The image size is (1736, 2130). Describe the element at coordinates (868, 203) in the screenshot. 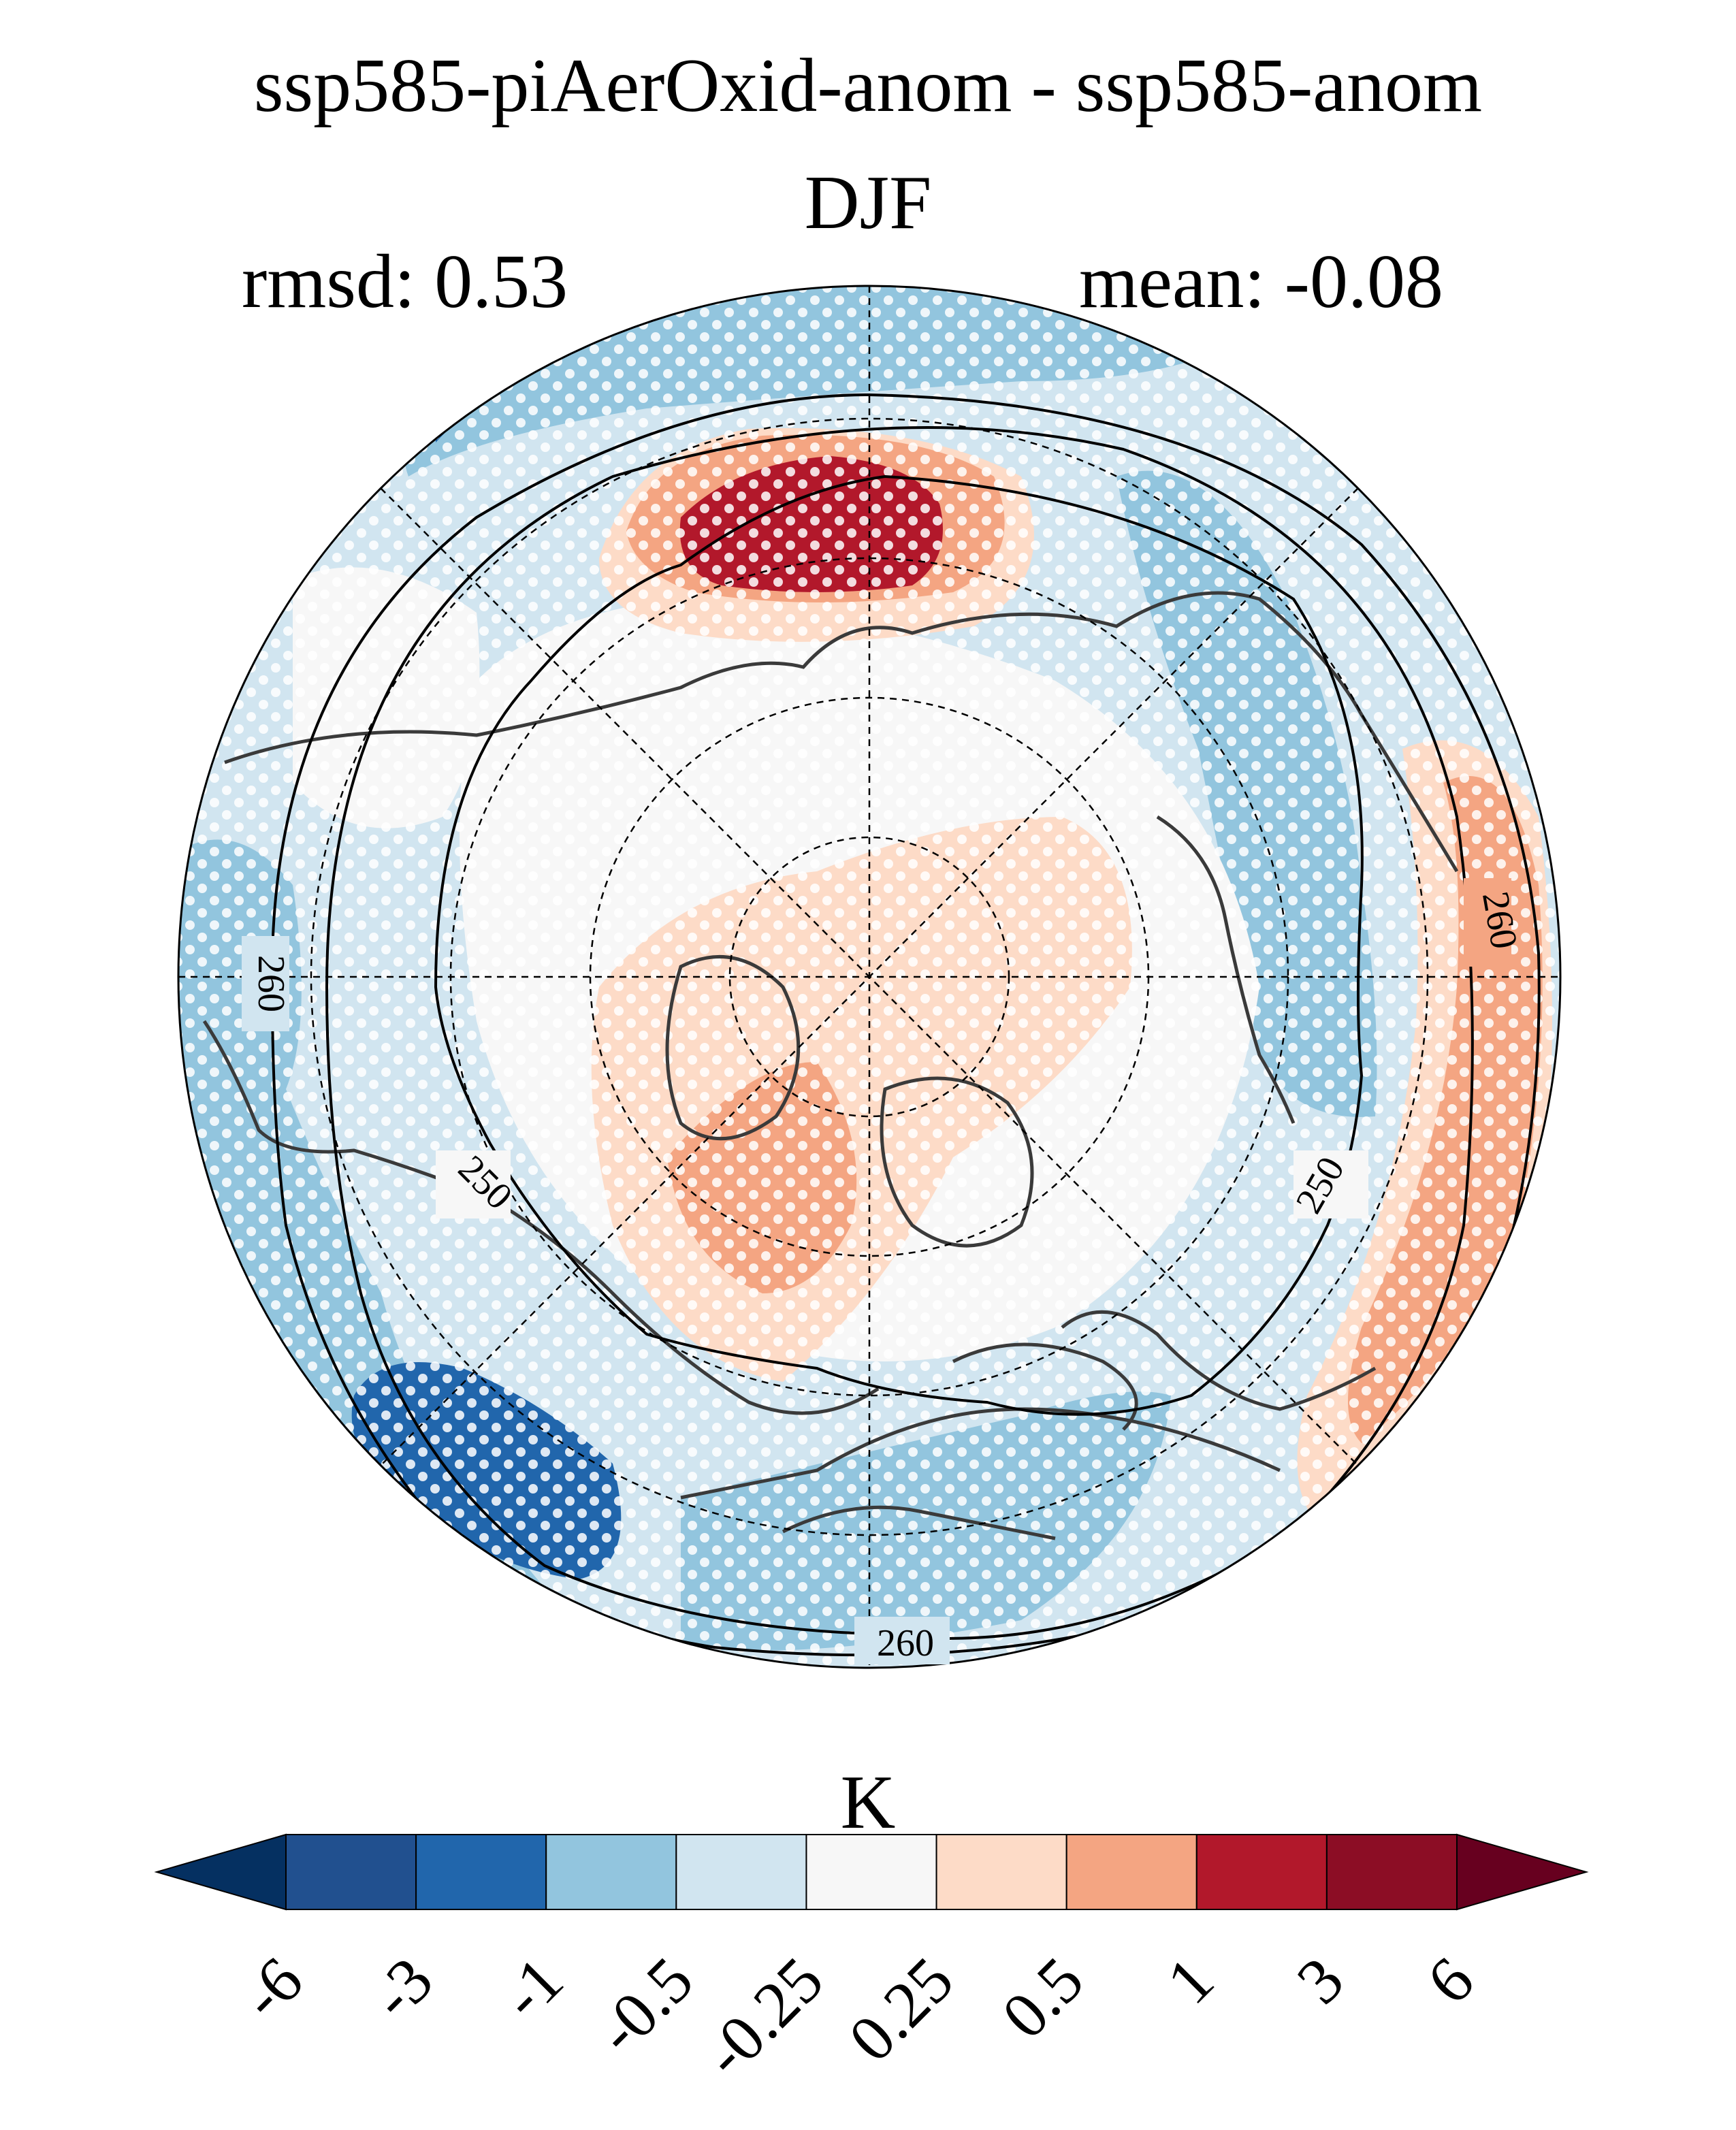

I see `season-label: DJF` at that location.